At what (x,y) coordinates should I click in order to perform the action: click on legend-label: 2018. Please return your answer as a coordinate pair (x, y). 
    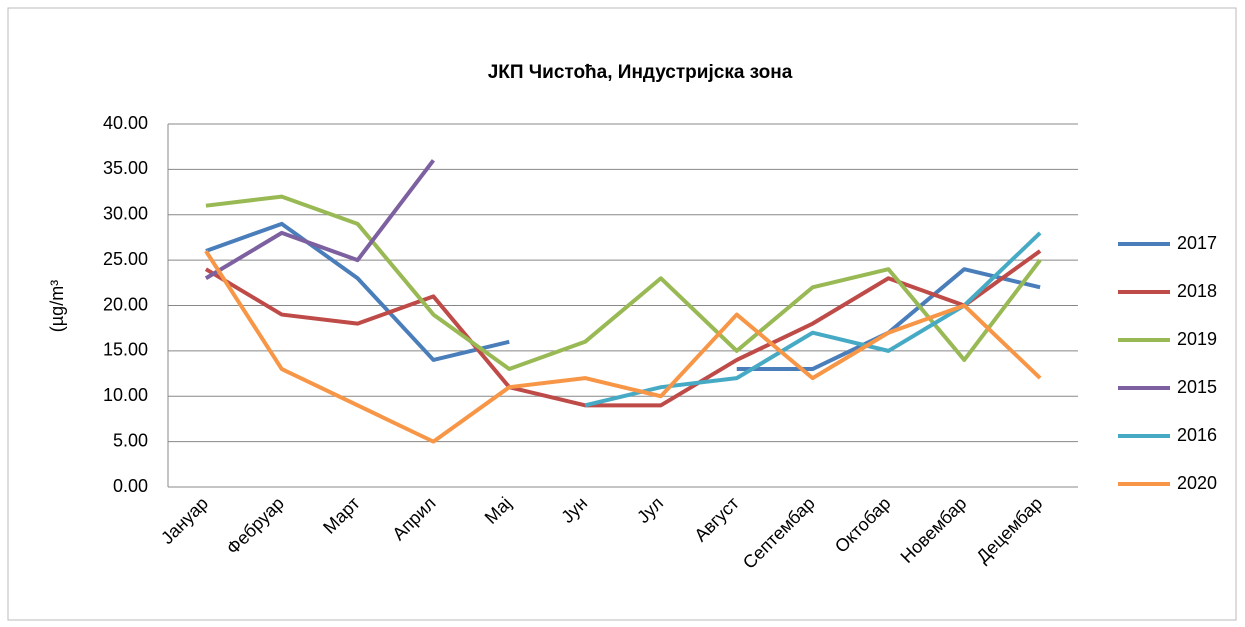
    Looking at the image, I should click on (1197, 291).